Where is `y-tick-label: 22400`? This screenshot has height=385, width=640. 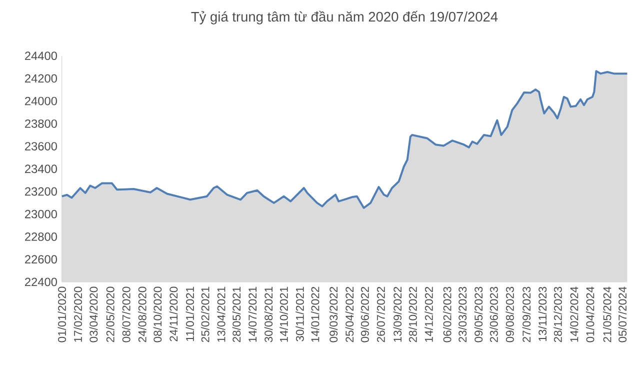 y-tick-label: 22400 is located at coordinates (41, 282).